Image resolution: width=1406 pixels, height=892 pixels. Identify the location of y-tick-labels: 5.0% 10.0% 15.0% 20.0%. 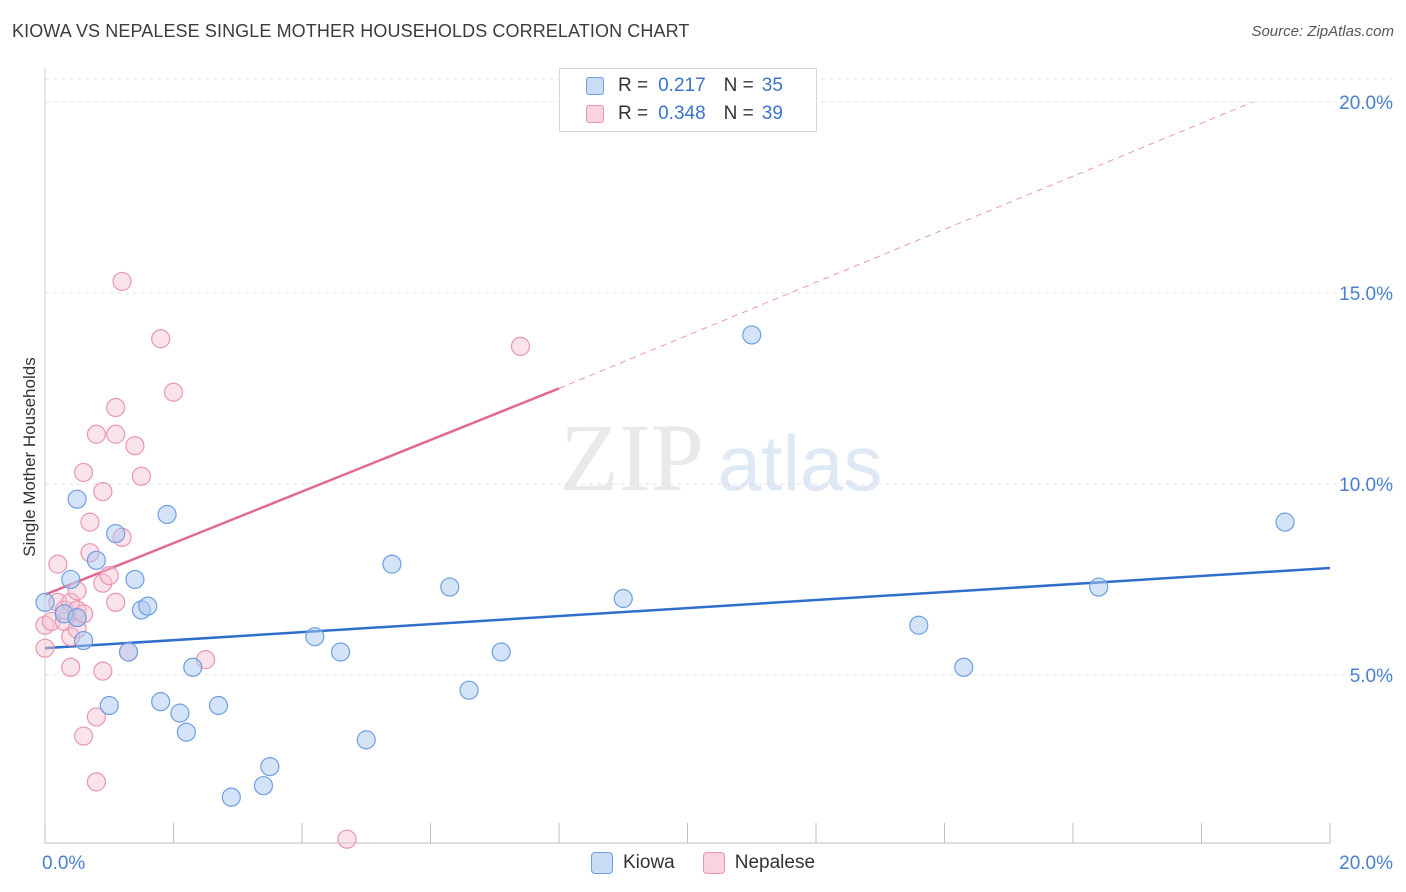
(1366, 390).